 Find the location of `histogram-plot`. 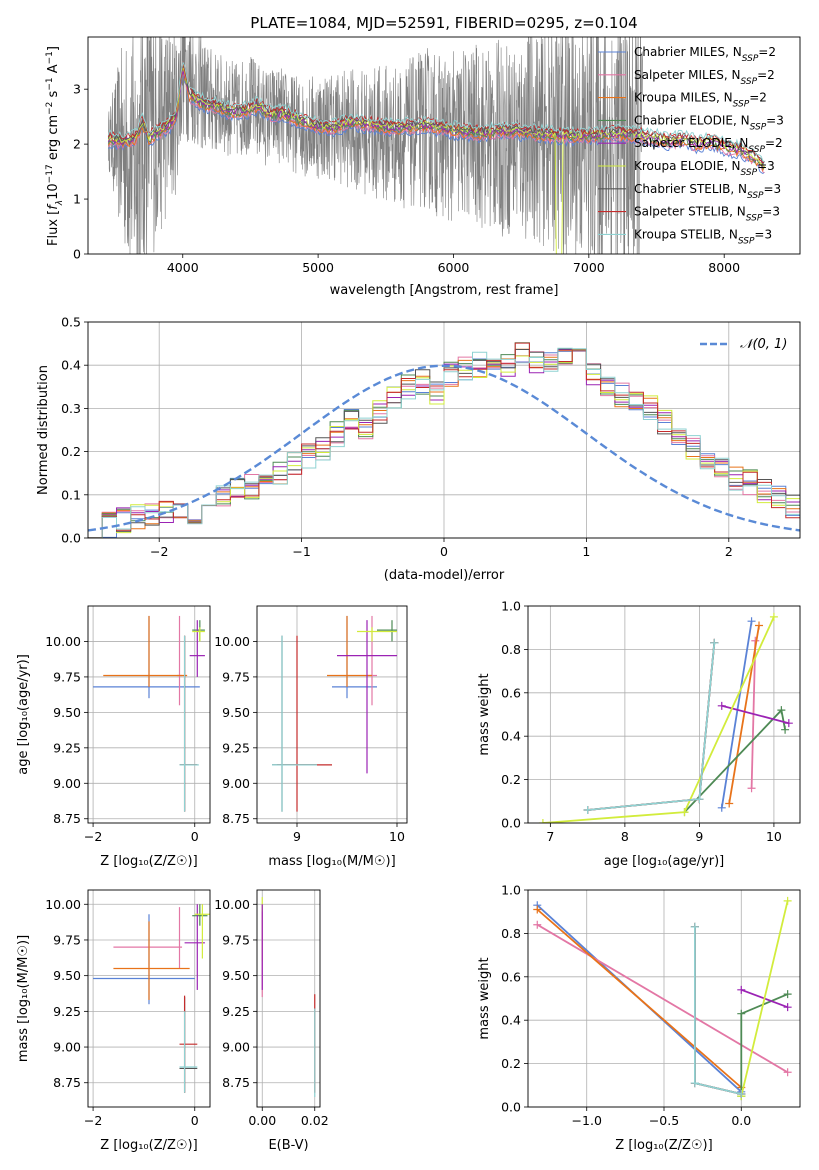

histogram-plot is located at coordinates (444, 440).